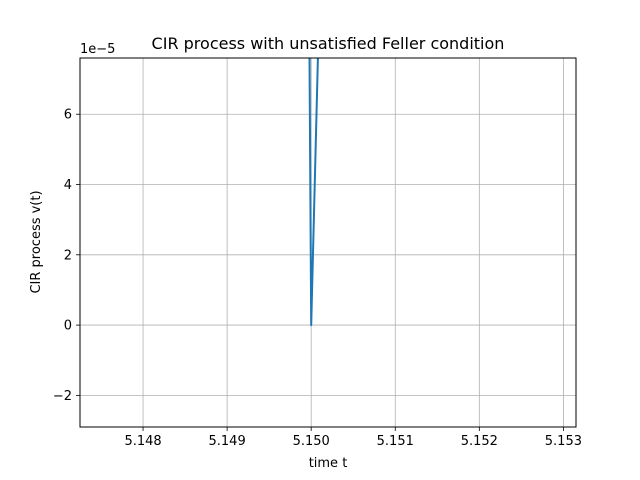 This screenshot has height=480, width=640. I want to click on x-axis: 5.148 5.149 5.150 5.151 5.152 5.153, so click(353, 438).